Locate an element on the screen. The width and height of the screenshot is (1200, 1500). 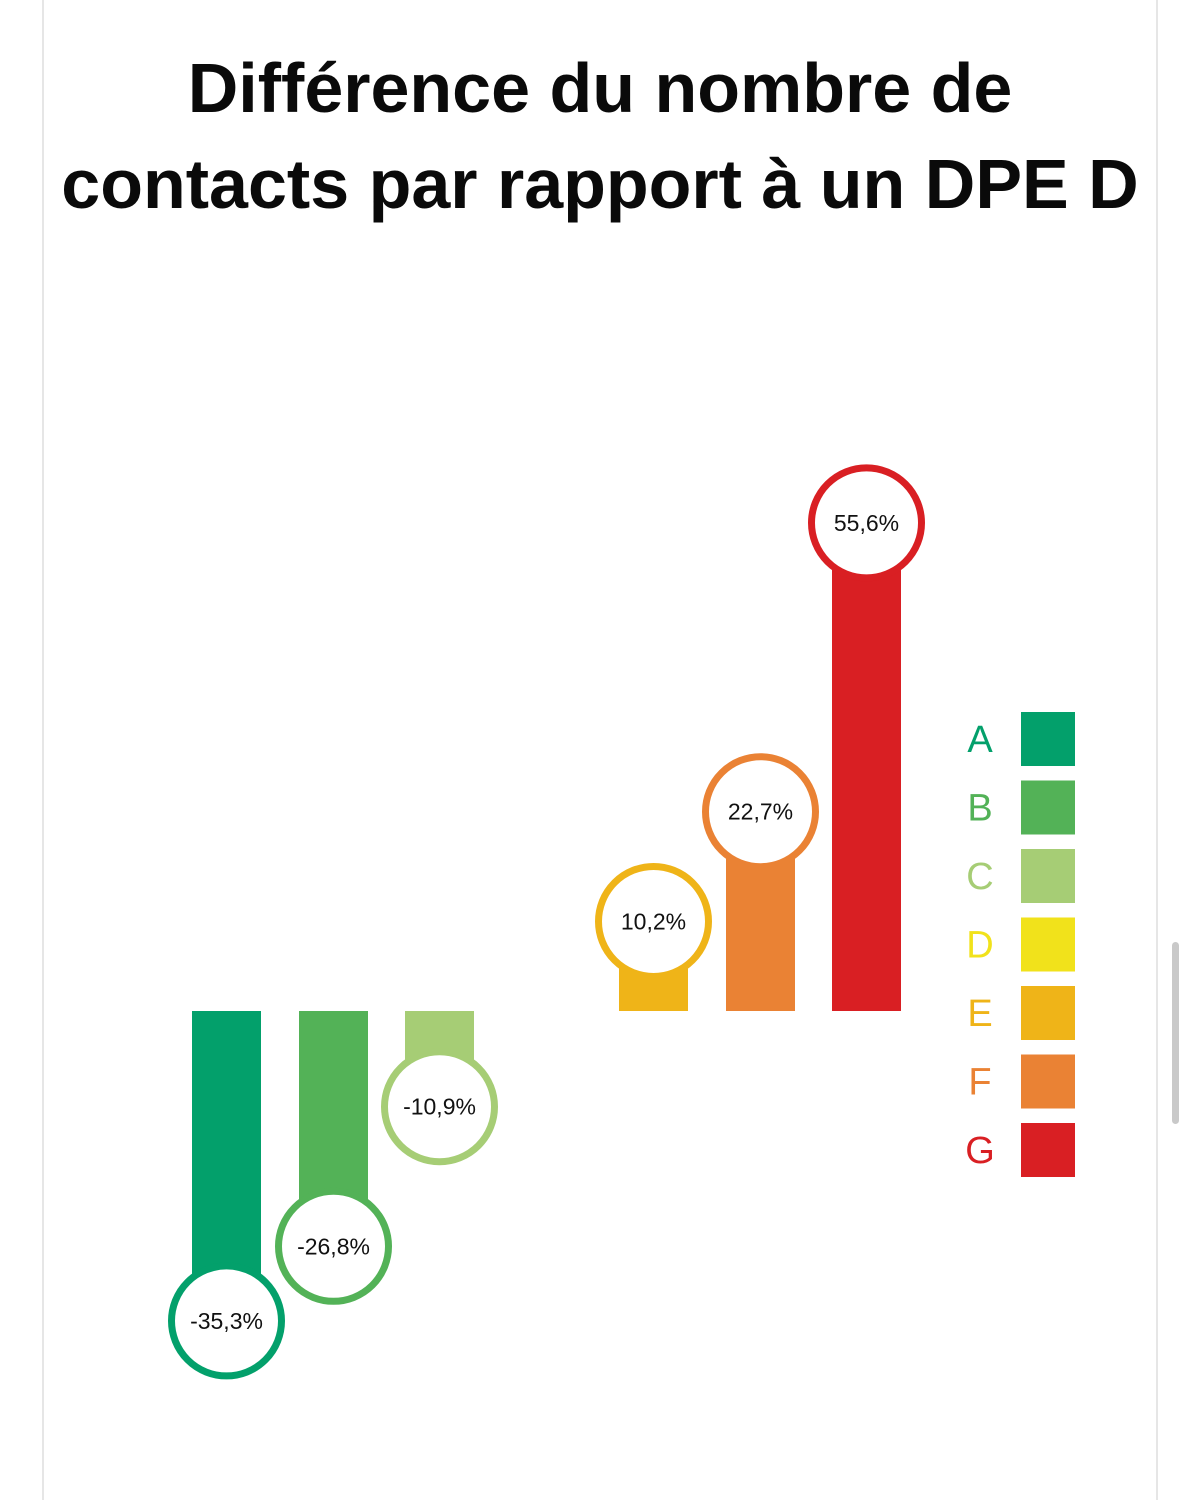
data-label-a: -35,3% is located at coordinates (226, 1321).